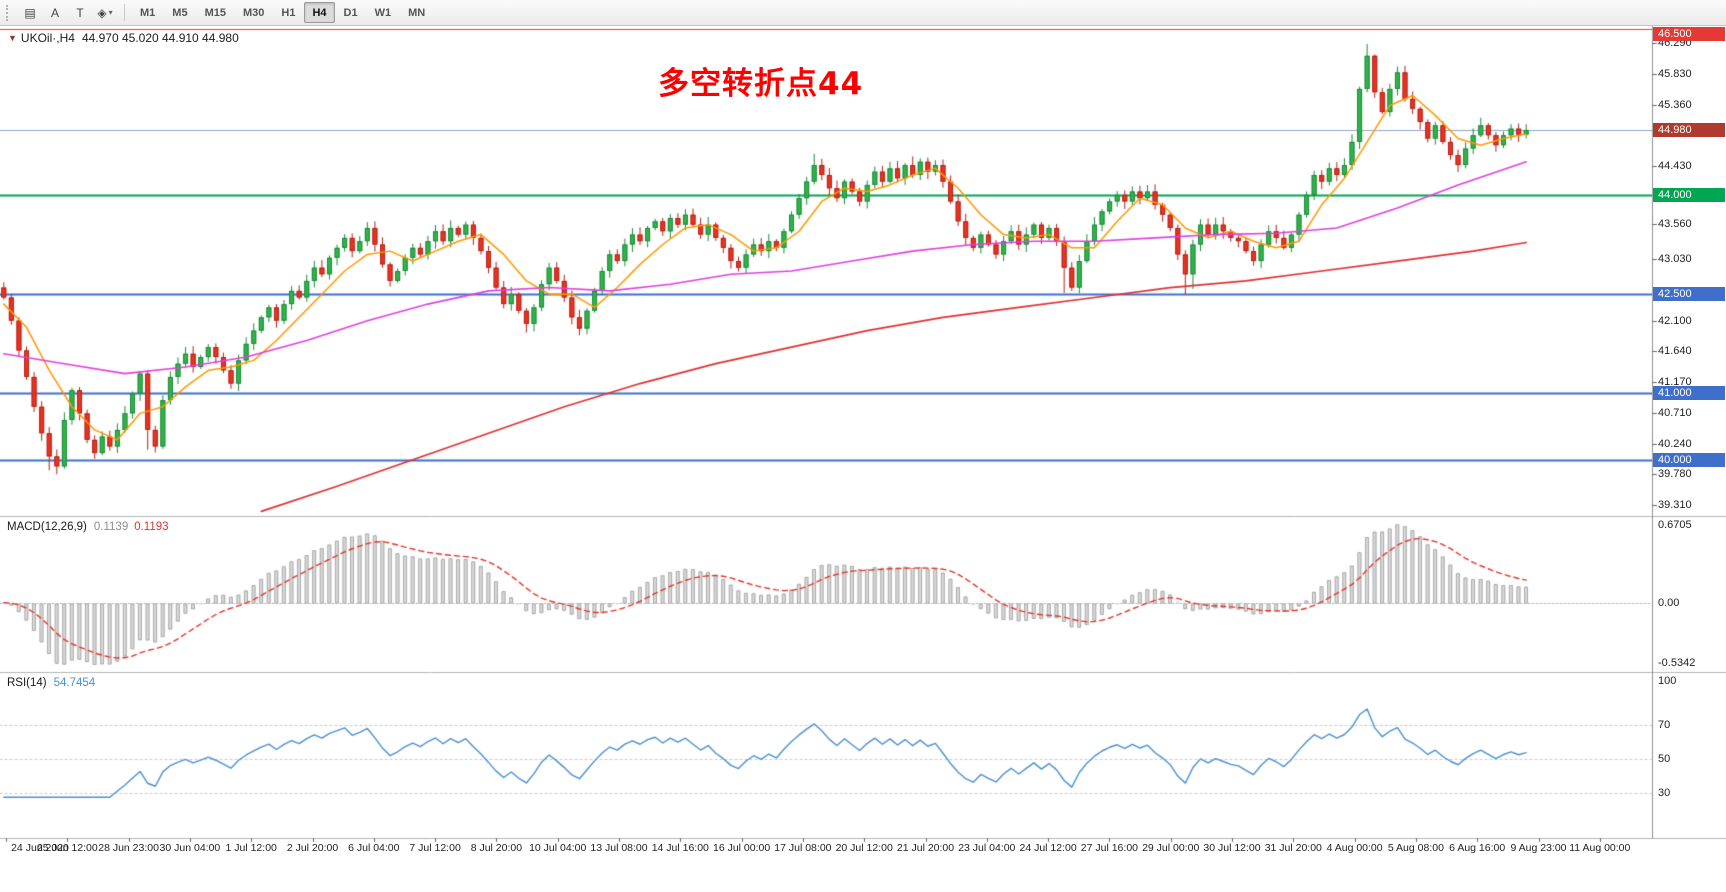  What do you see at coordinates (47, 38) in the screenshot?
I see `chart-symbol-label: UKOil·,H4` at bounding box center [47, 38].